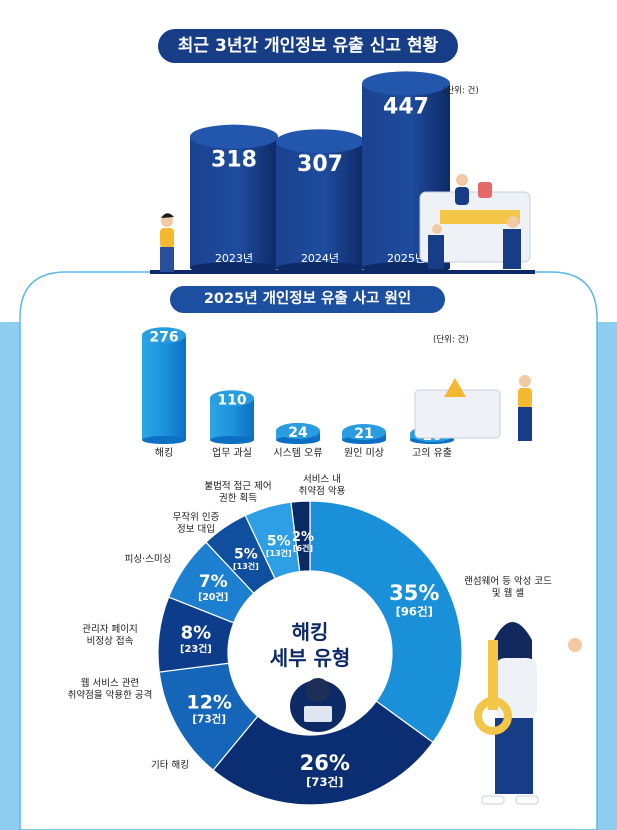 The image size is (617, 830). I want to click on cause-bar-category-0: 해킹, so click(164, 452).